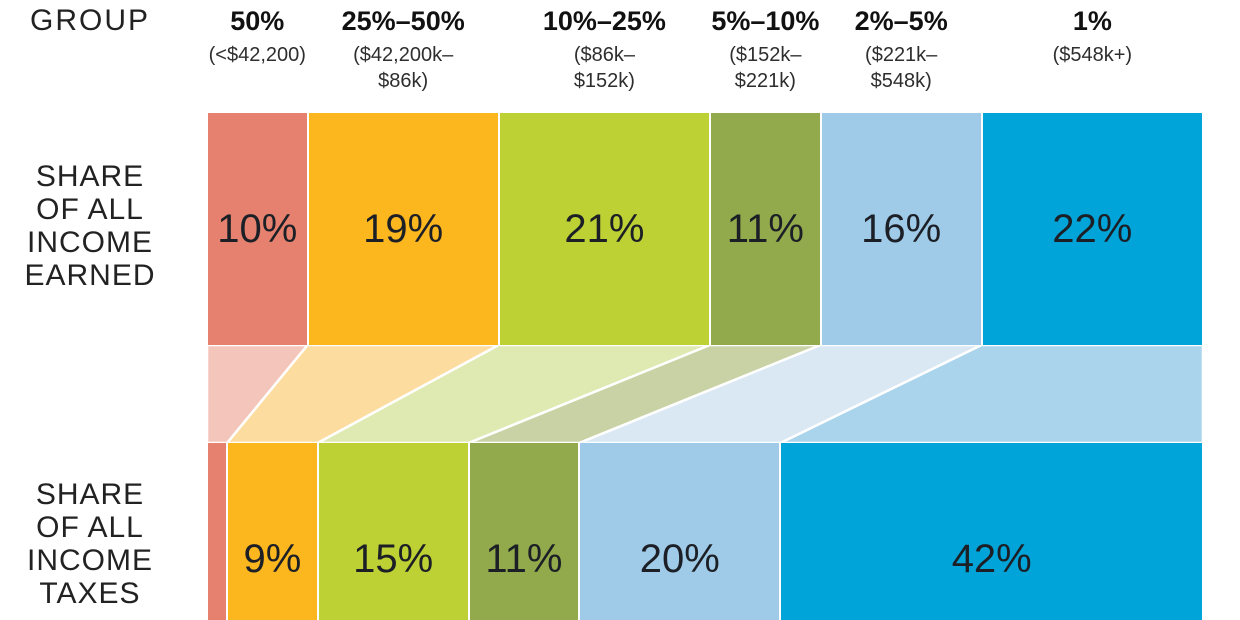  What do you see at coordinates (1092, 21) in the screenshot?
I see `group-label-6: 1%` at bounding box center [1092, 21].